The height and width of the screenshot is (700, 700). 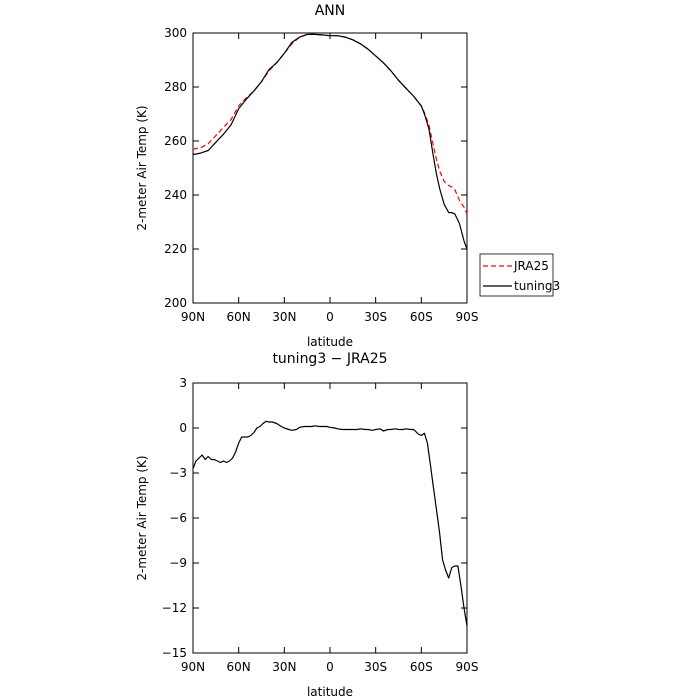 What do you see at coordinates (516, 275) in the screenshot?
I see `legend-box` at bounding box center [516, 275].